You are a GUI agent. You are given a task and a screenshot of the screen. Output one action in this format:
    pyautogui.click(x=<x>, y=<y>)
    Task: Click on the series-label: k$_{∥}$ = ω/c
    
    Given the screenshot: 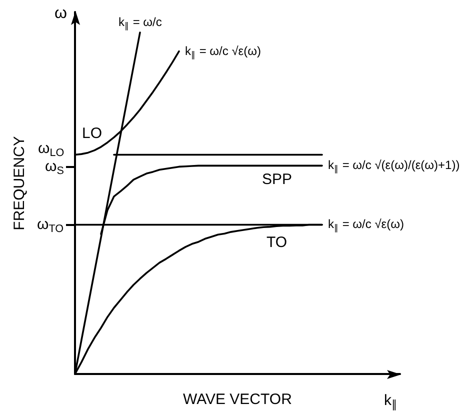 What is the action you would take?
    pyautogui.click(x=140, y=23)
    